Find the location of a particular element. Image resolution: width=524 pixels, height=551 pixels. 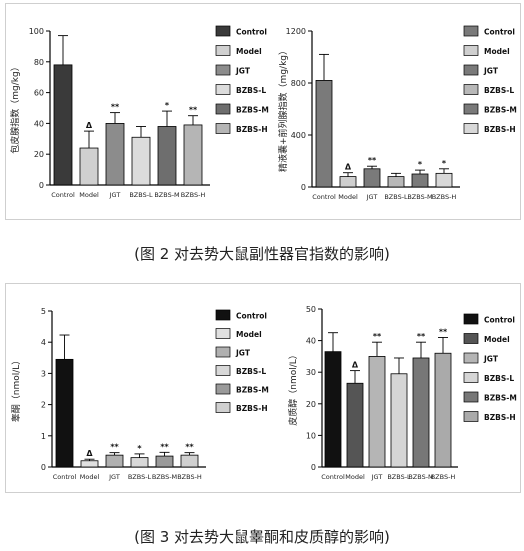

x-tick-label: BZBS-H is located at coordinates (189, 477).